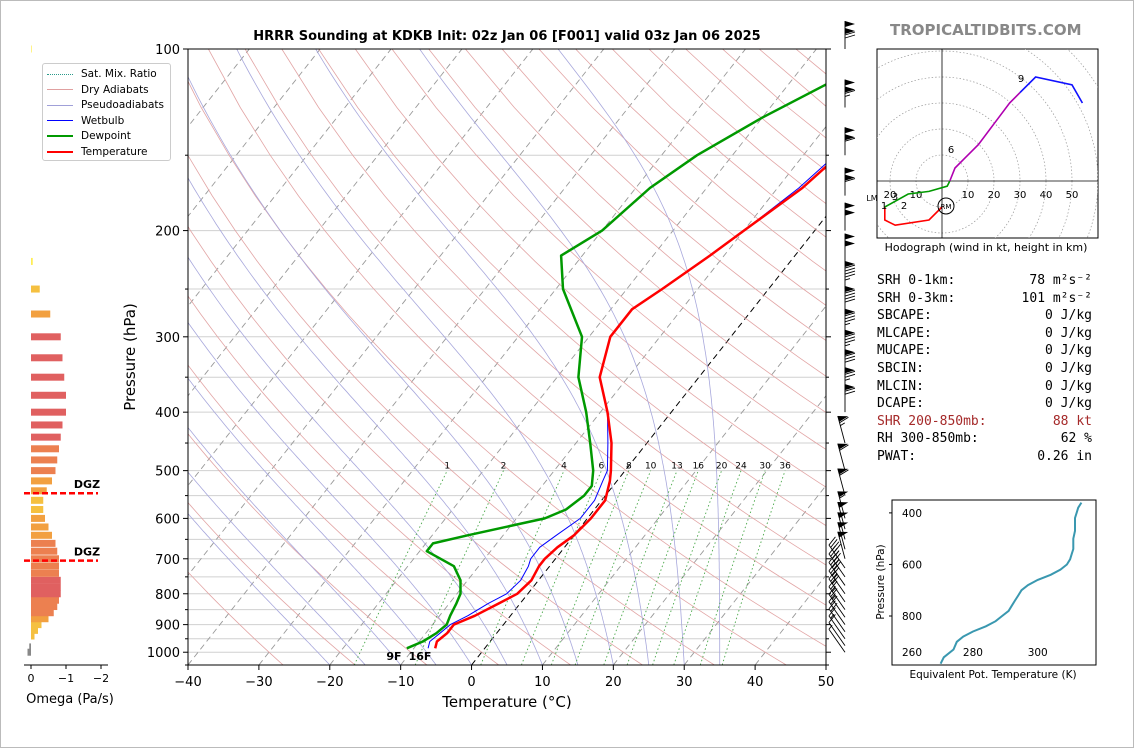 This screenshot has height=748, width=1134. I want to click on stat-name: MLCAPE:, so click(904, 333).